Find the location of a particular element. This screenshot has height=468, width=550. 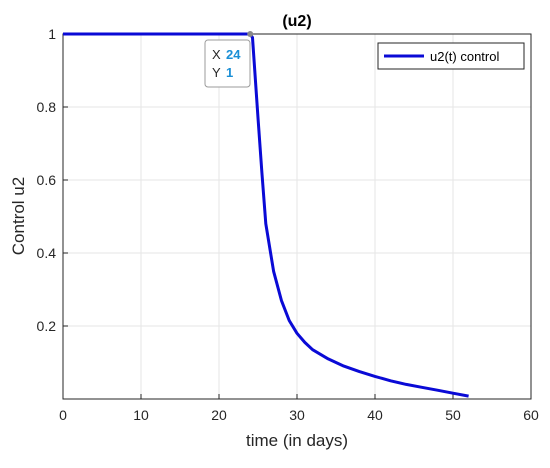

legend: u2(t) control is located at coordinates (451, 56).